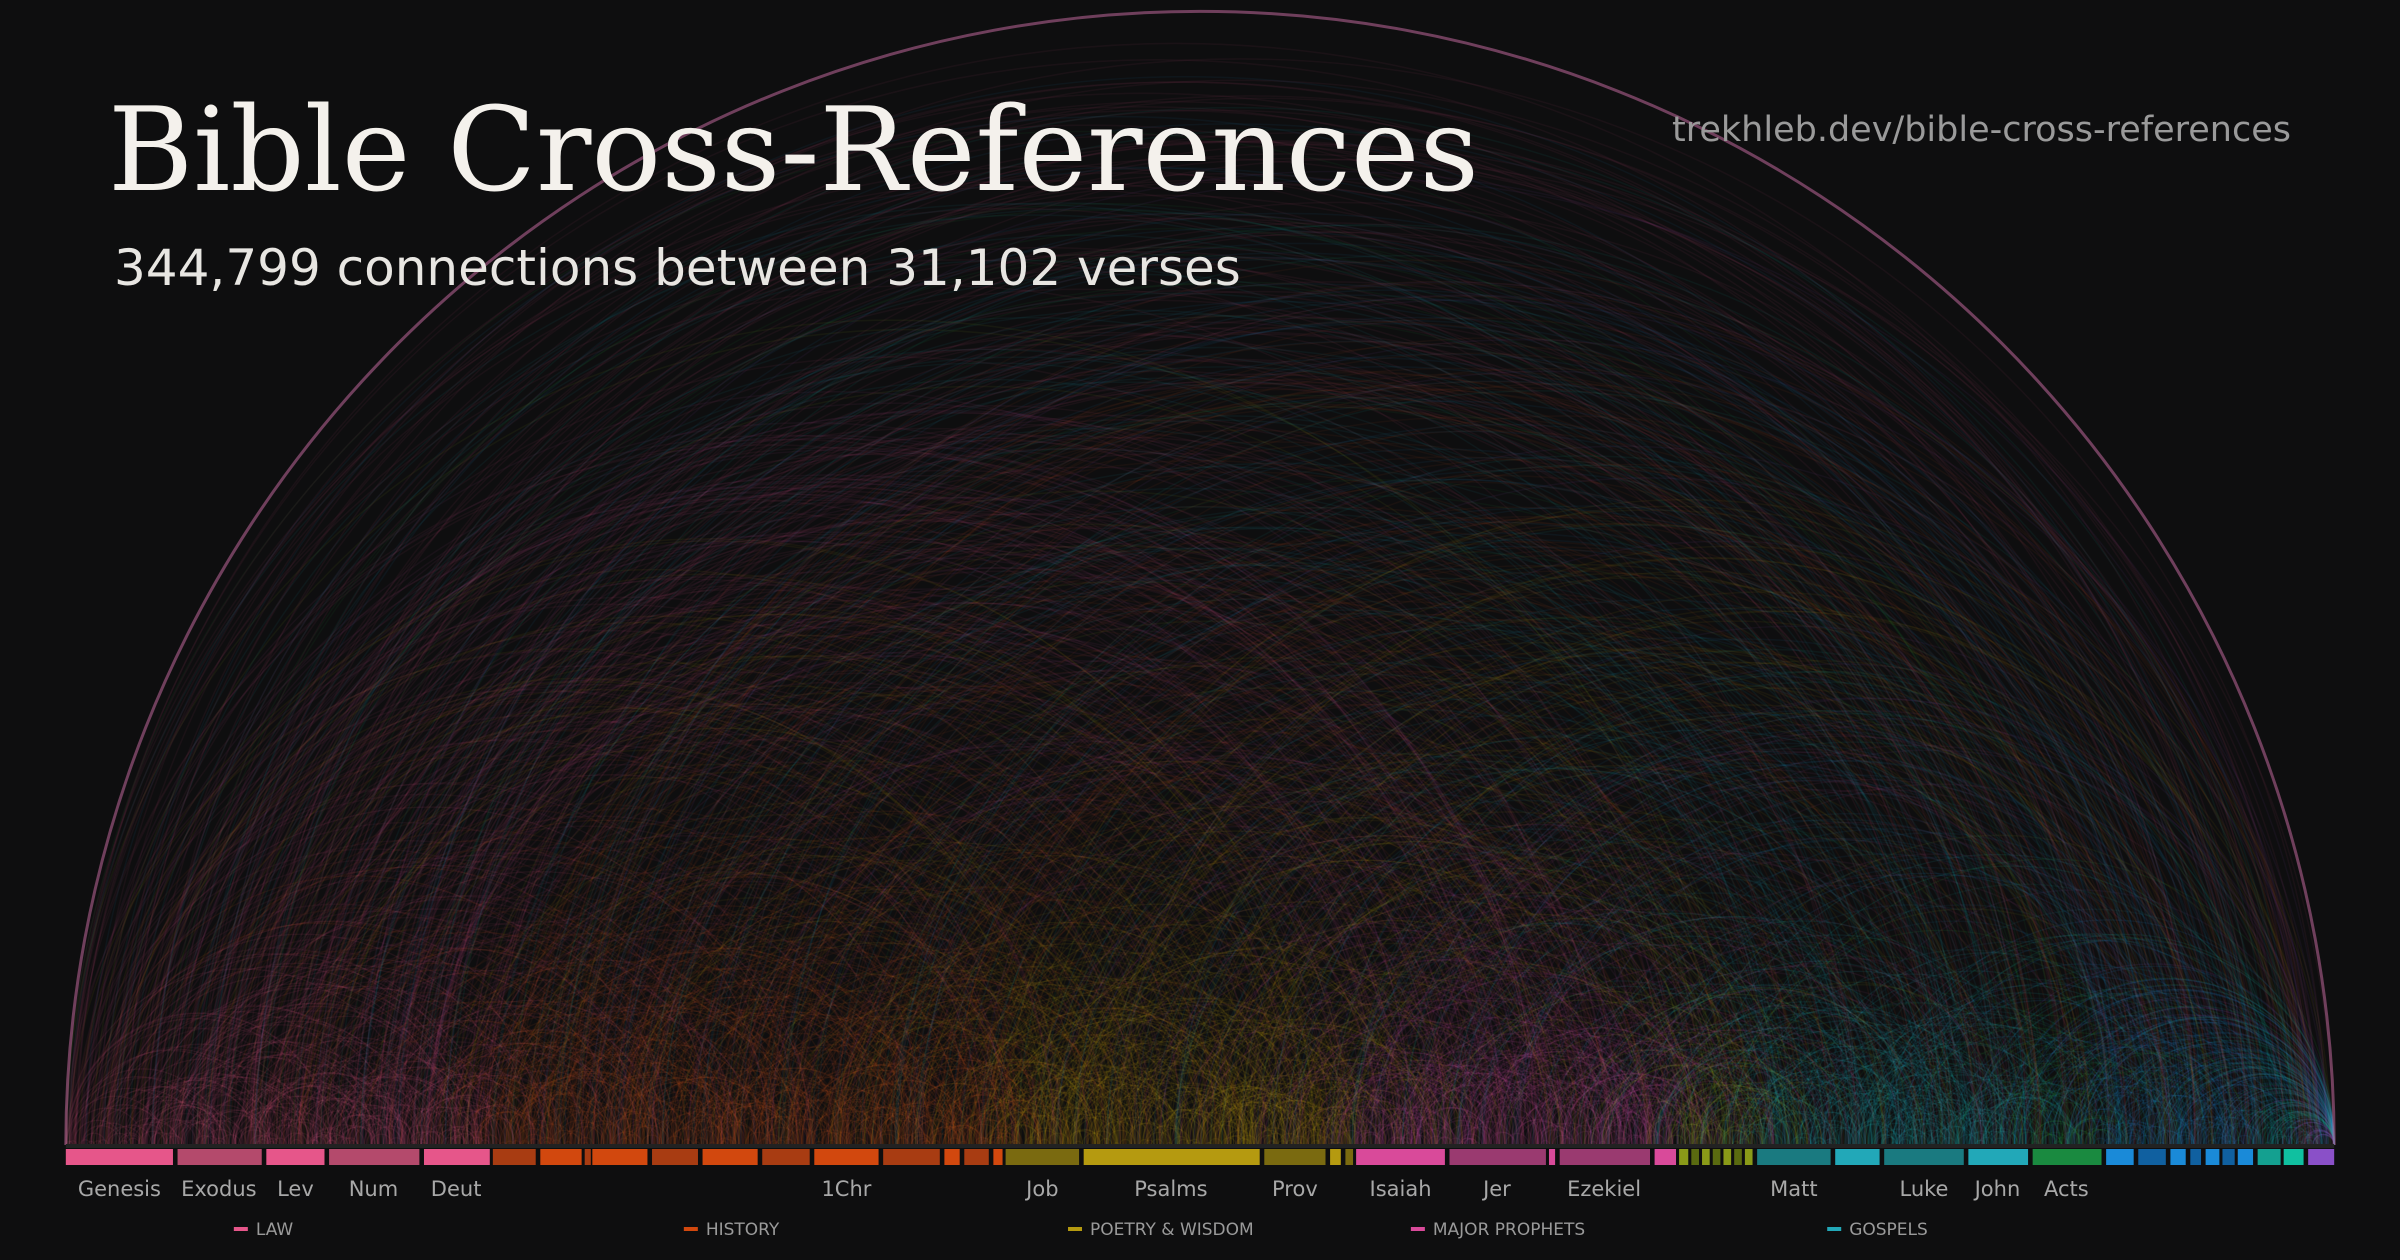  I want to click on book-label: Jer, so click(1496, 1189).